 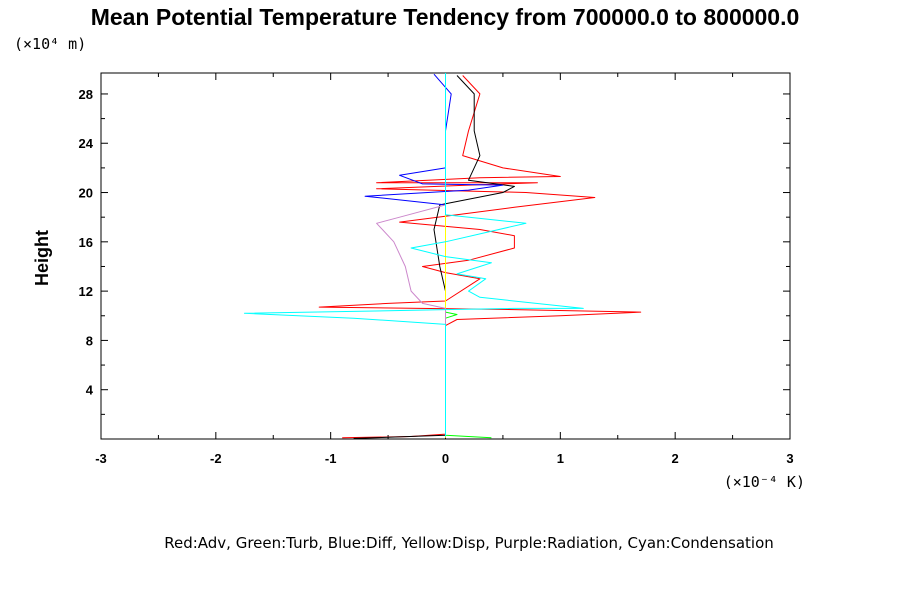 What do you see at coordinates (86, 291) in the screenshot?
I see `y-tick-label: 12` at bounding box center [86, 291].